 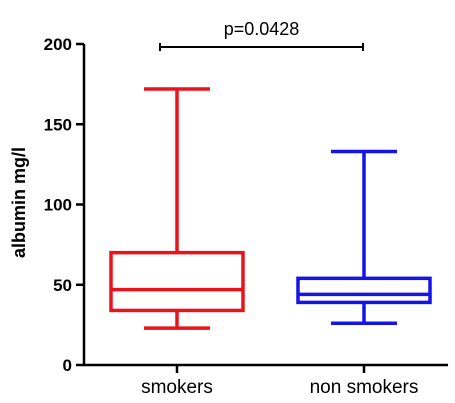 What do you see at coordinates (177, 387) in the screenshot?
I see `x-tick-label: smokers` at bounding box center [177, 387].